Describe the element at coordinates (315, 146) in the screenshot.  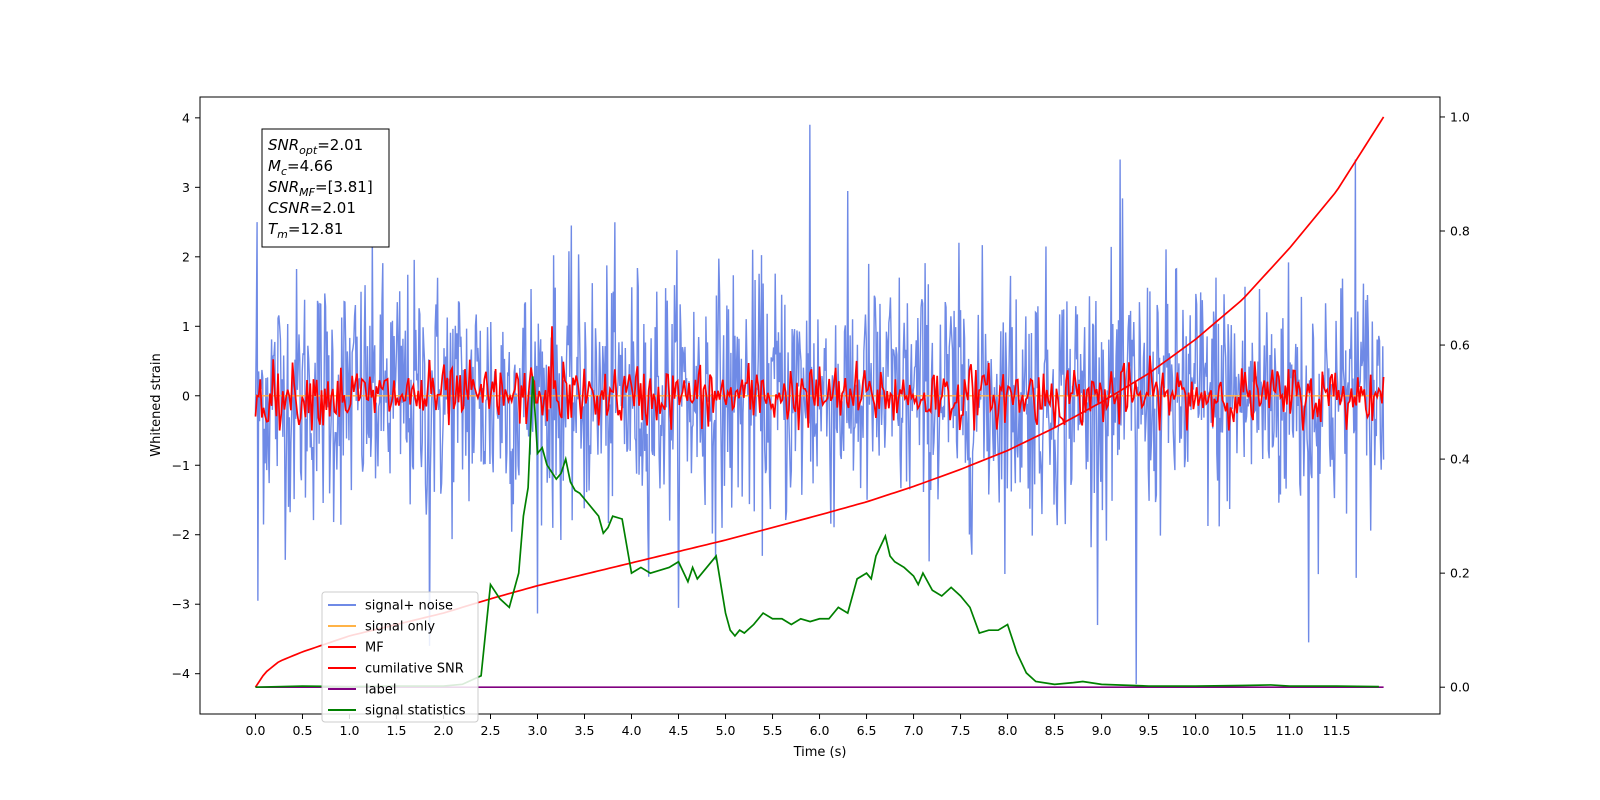
I see `info-line: SNRopt=2.01` at that location.